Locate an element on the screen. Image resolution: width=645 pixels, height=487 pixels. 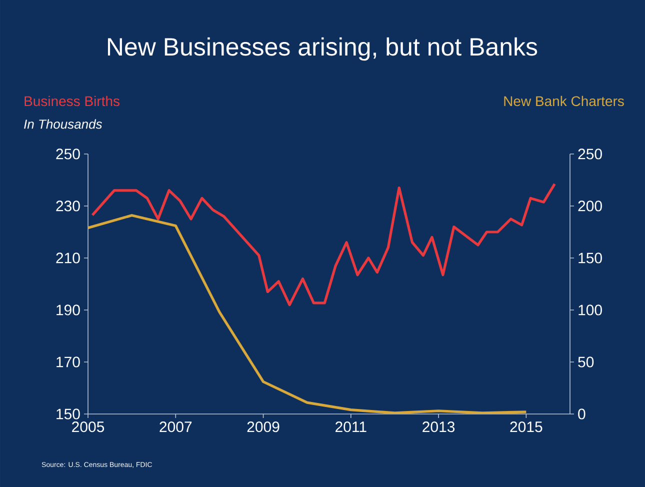
y-axis-title: Business Births is located at coordinates (72, 101).